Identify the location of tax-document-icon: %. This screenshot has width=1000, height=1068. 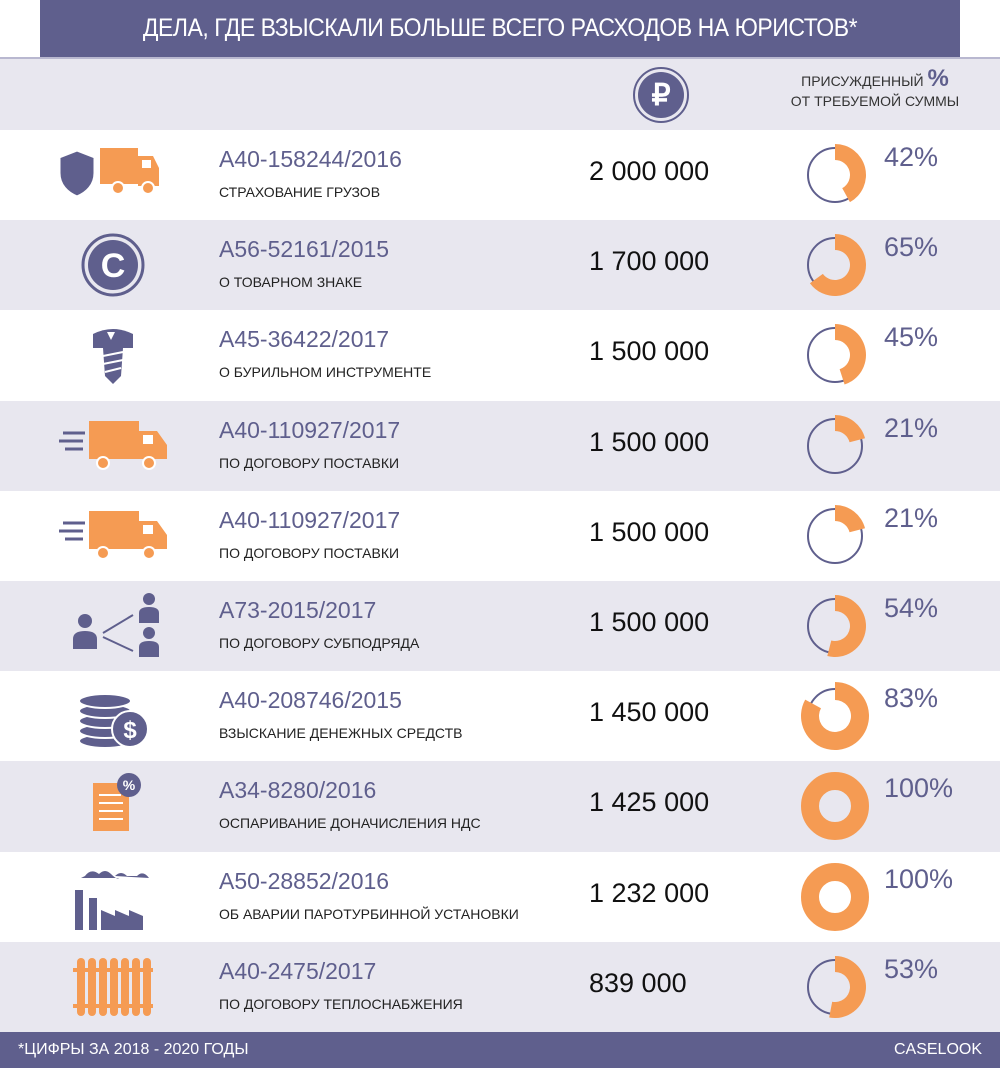
(117, 802).